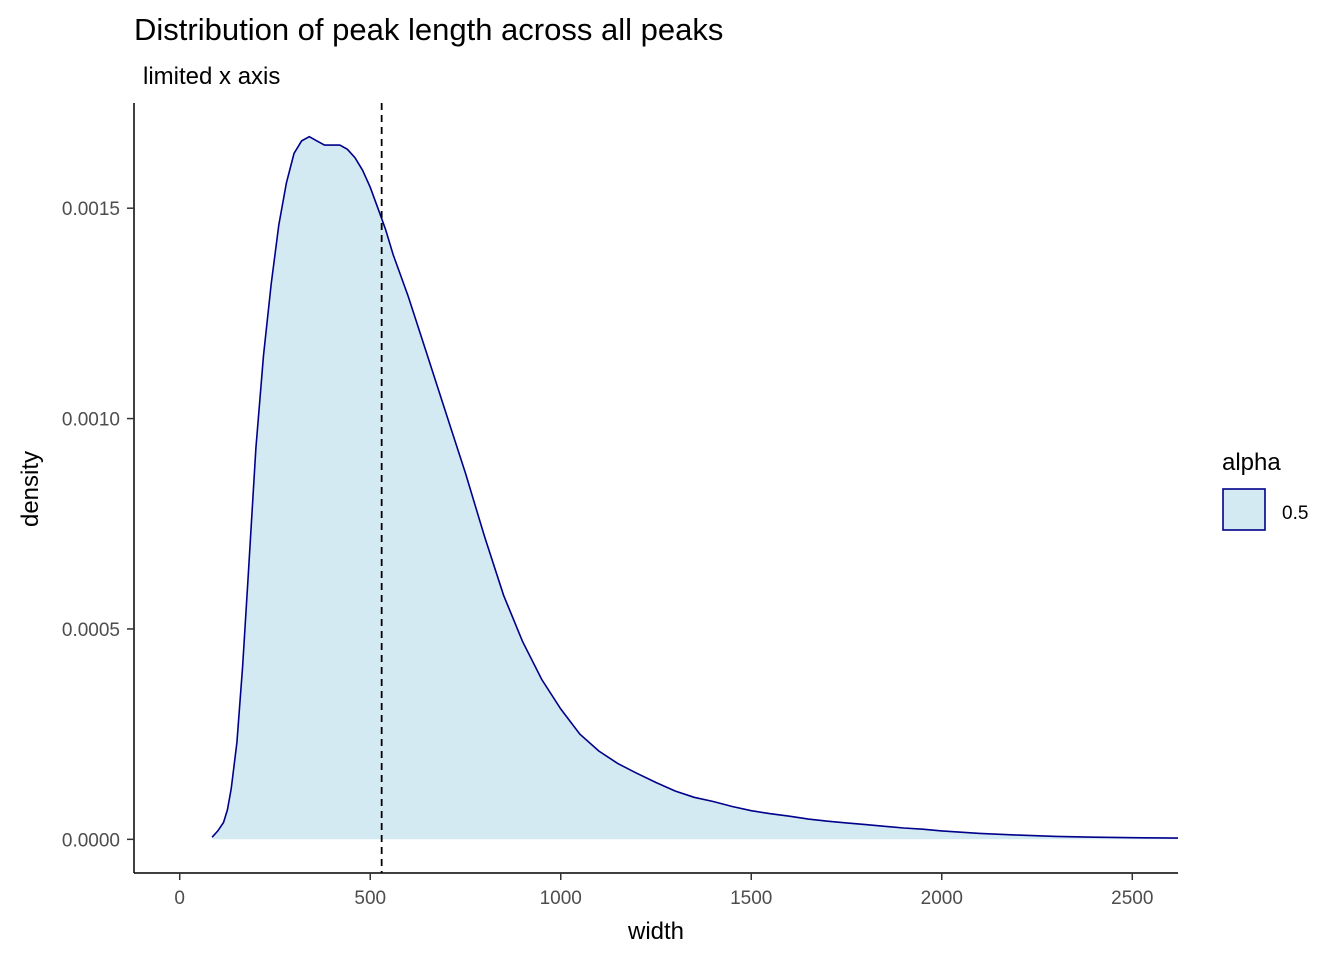  Describe the element at coordinates (1295, 513) in the screenshot. I see `legend-label: 0.5` at that location.